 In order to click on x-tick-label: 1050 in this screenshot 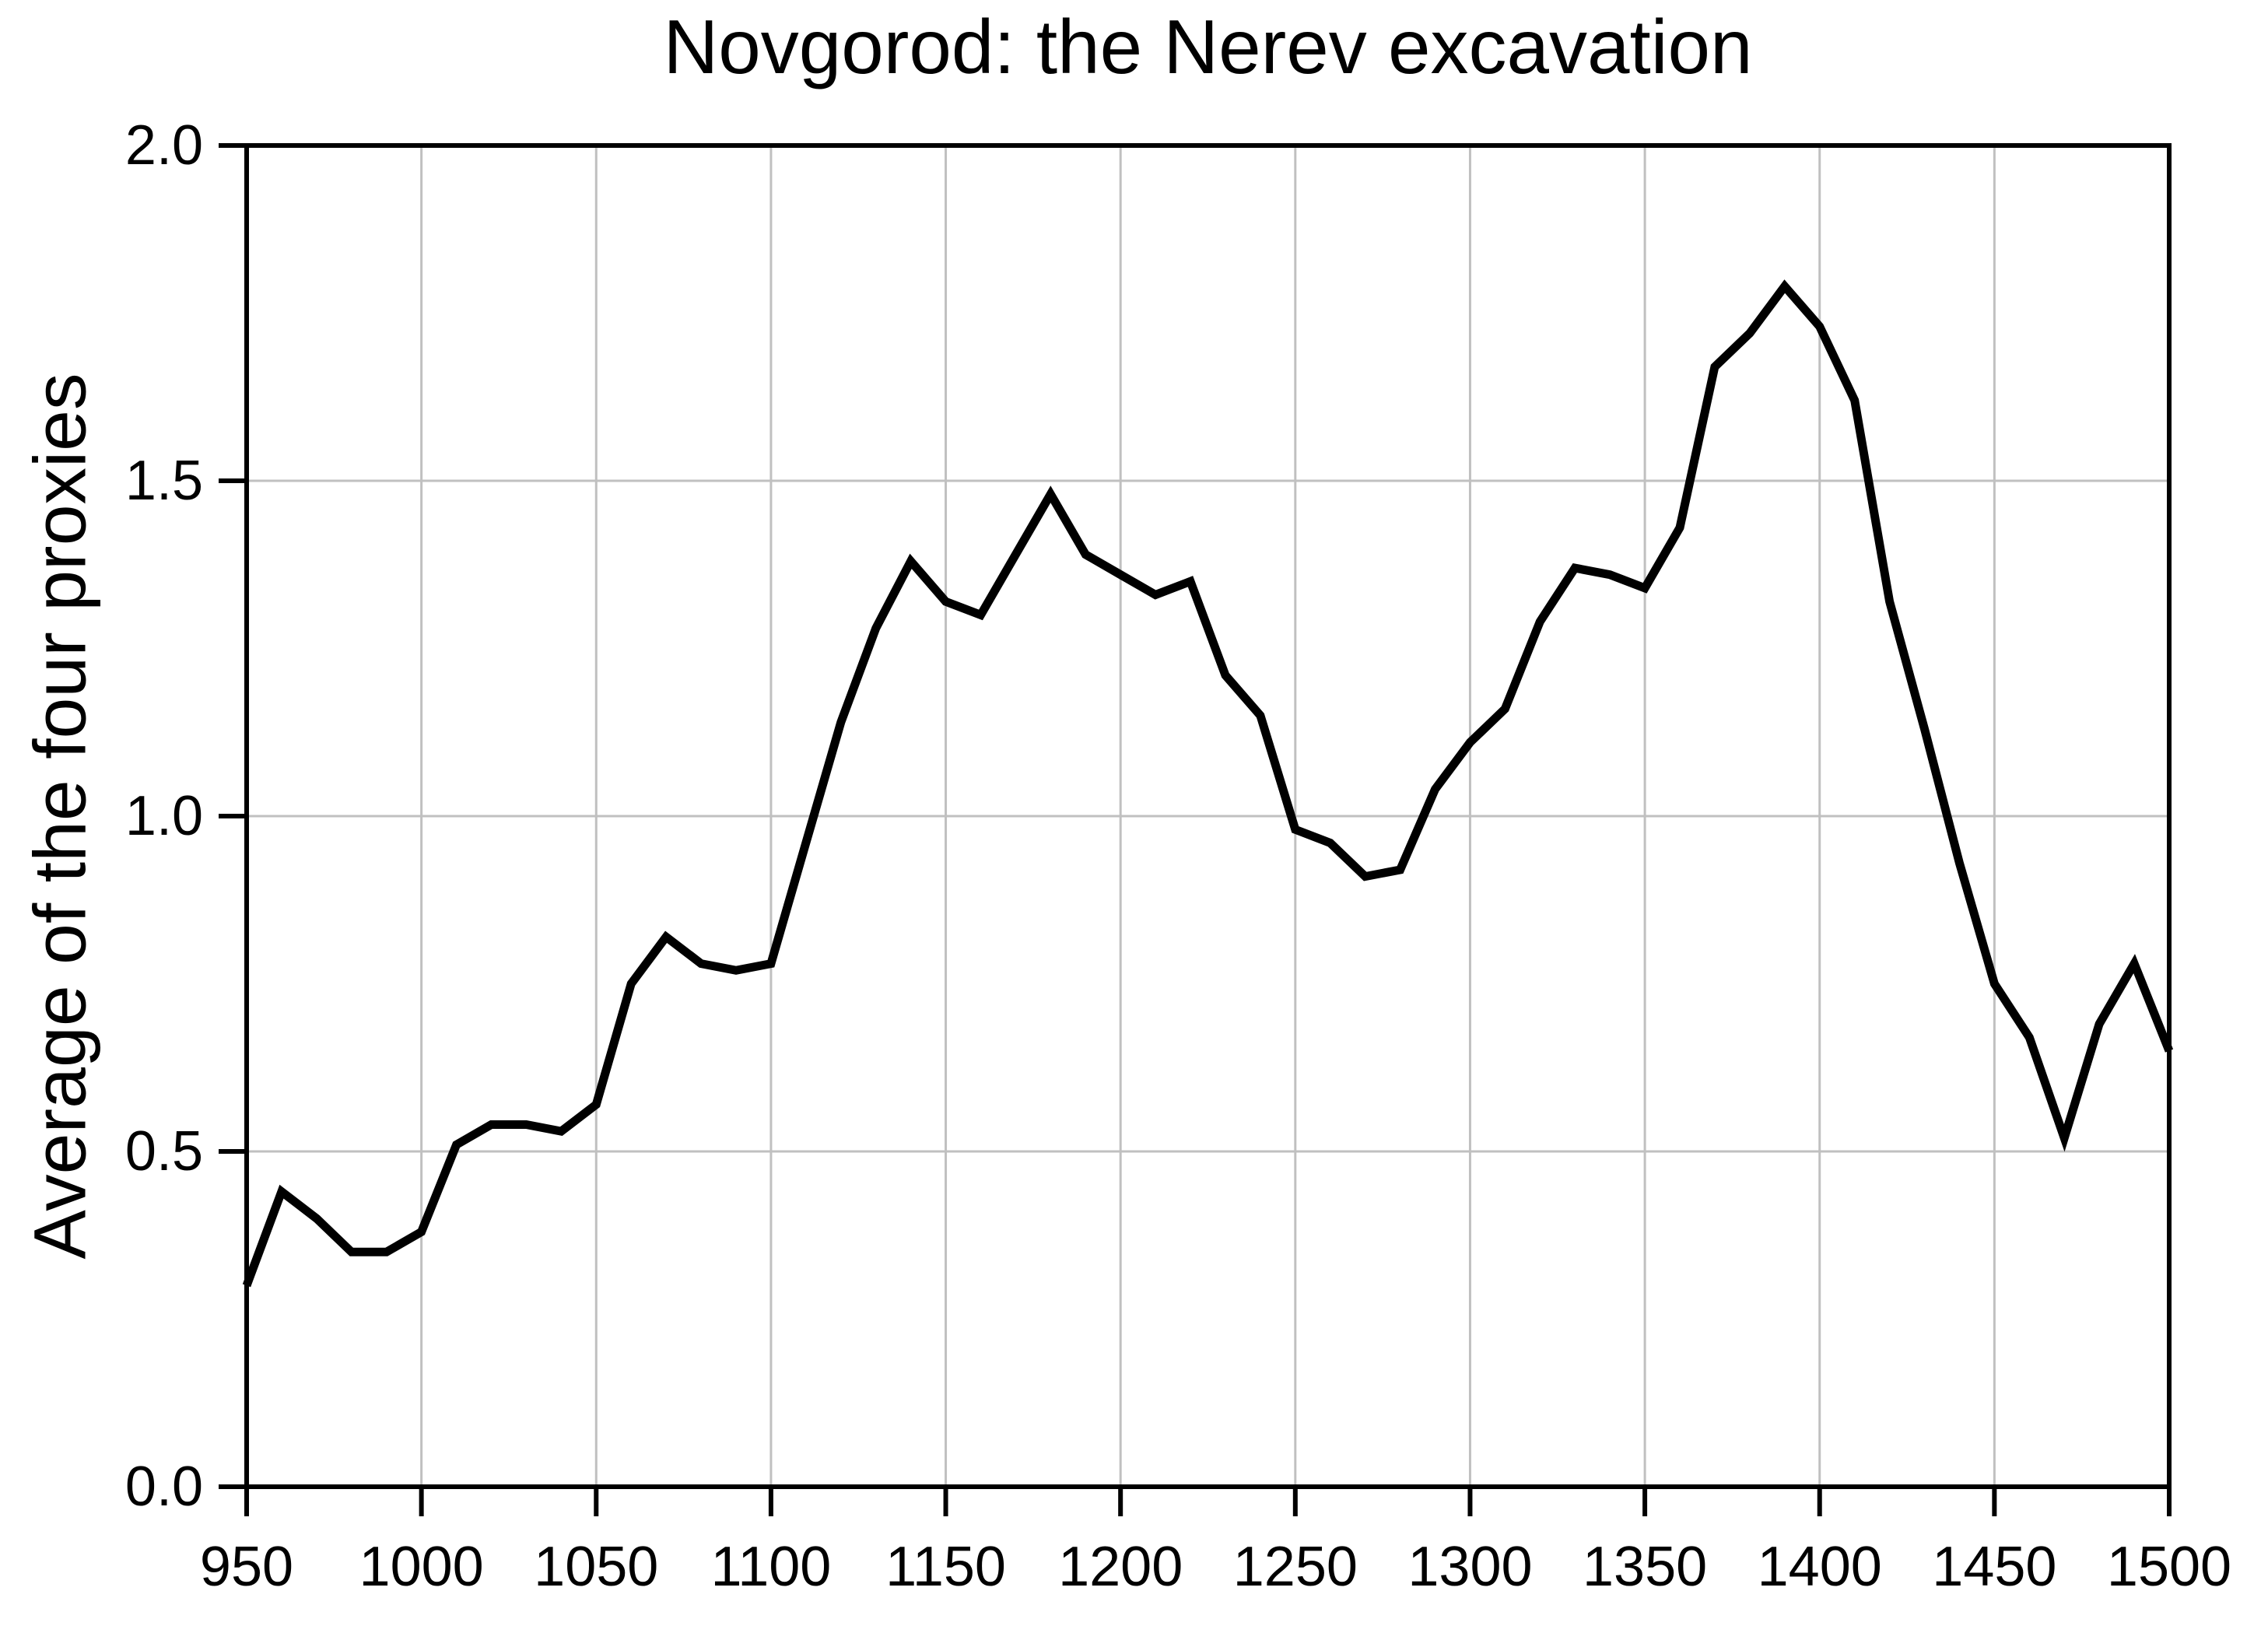, I will do `click(596, 1567)`.